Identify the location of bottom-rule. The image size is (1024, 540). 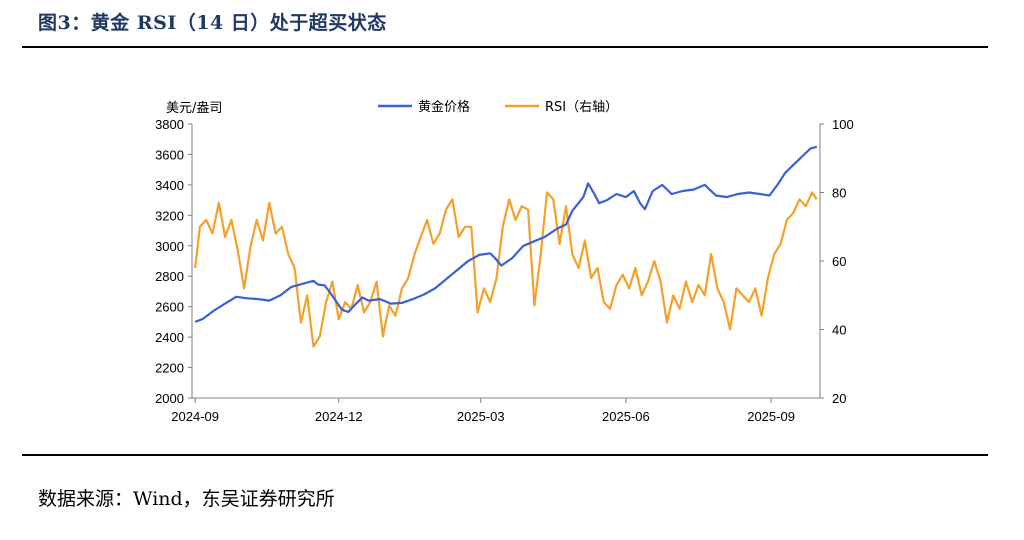
(505, 455).